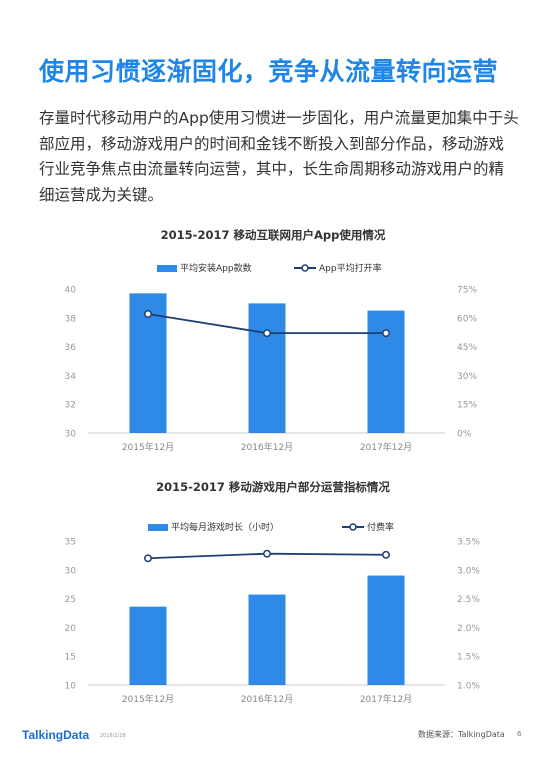  Describe the element at coordinates (468, 600) in the screenshot. I see `right-axis-tick-label: 2.5%` at that location.